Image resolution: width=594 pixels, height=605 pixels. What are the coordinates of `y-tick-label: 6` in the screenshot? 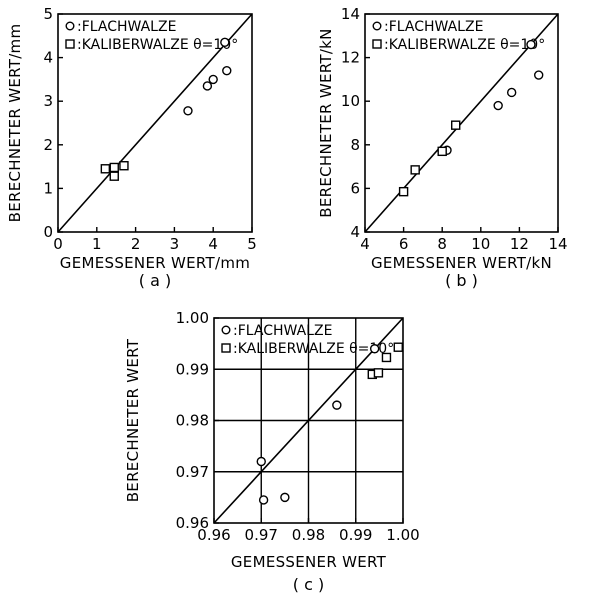 It's located at (355, 188).